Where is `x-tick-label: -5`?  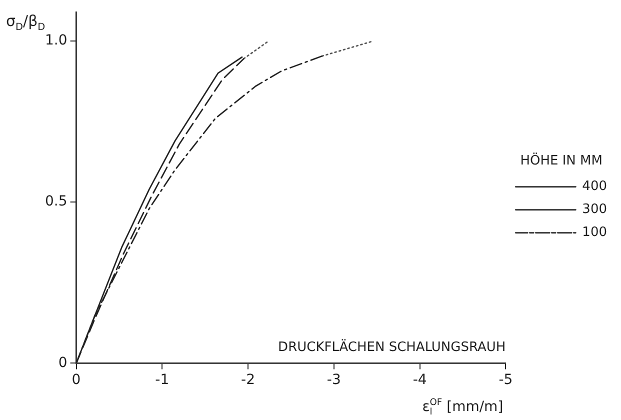
x-tick-label: -5 is located at coordinates (505, 380).